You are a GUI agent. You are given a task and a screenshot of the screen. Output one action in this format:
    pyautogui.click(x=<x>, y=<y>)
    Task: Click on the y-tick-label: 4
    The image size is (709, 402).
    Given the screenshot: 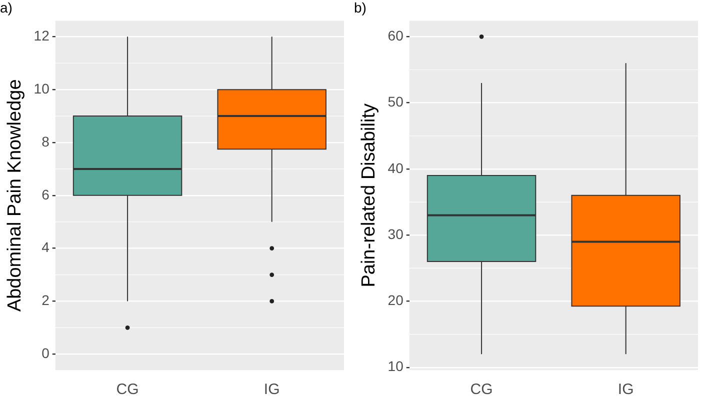 What is the action you would take?
    pyautogui.click(x=46, y=247)
    